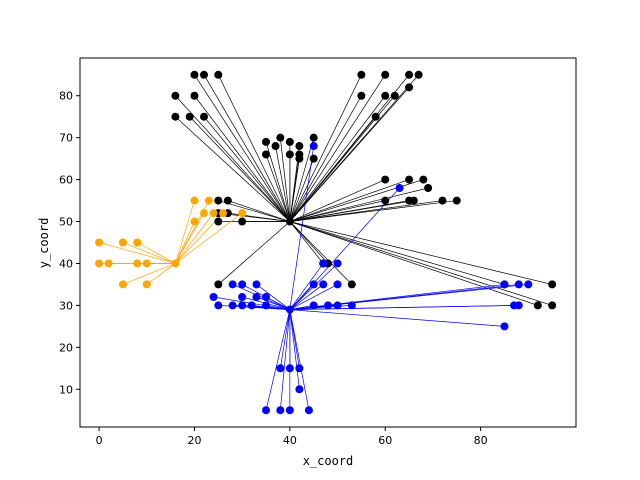 This screenshot has width=640, height=480. Describe the element at coordinates (385, 440) in the screenshot. I see `x-tick-label: 60` at that location.